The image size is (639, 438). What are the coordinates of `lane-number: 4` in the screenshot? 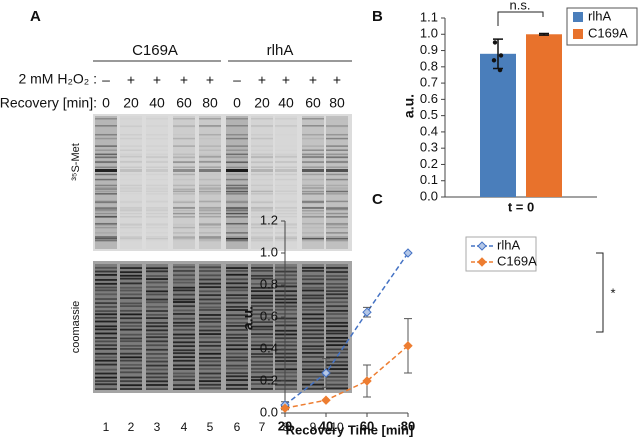 It's located at (184, 427).